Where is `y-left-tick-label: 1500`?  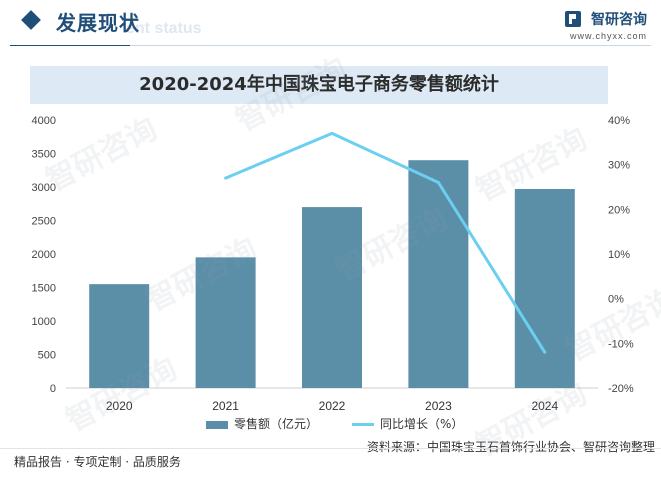 y-left-tick-label: 1500 is located at coordinates (44, 289).